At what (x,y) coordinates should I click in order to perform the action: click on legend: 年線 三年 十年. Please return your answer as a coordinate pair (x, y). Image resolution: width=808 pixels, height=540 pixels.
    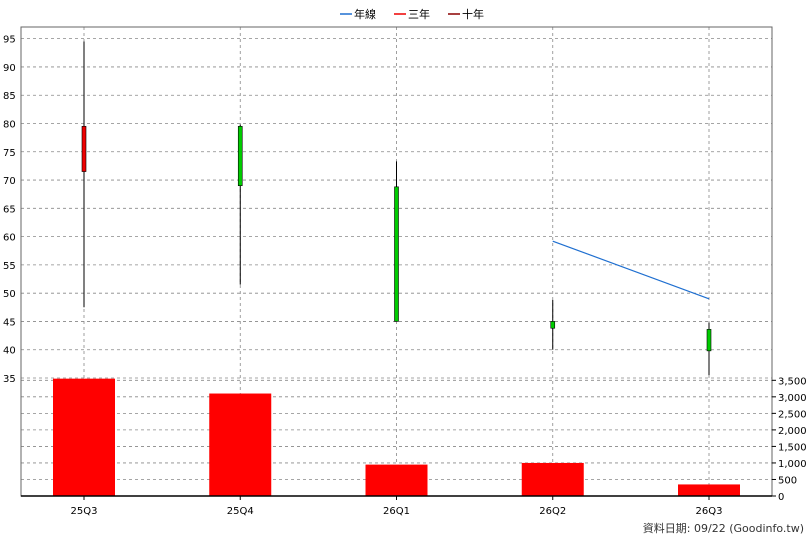
    Looking at the image, I should click on (412, 14).